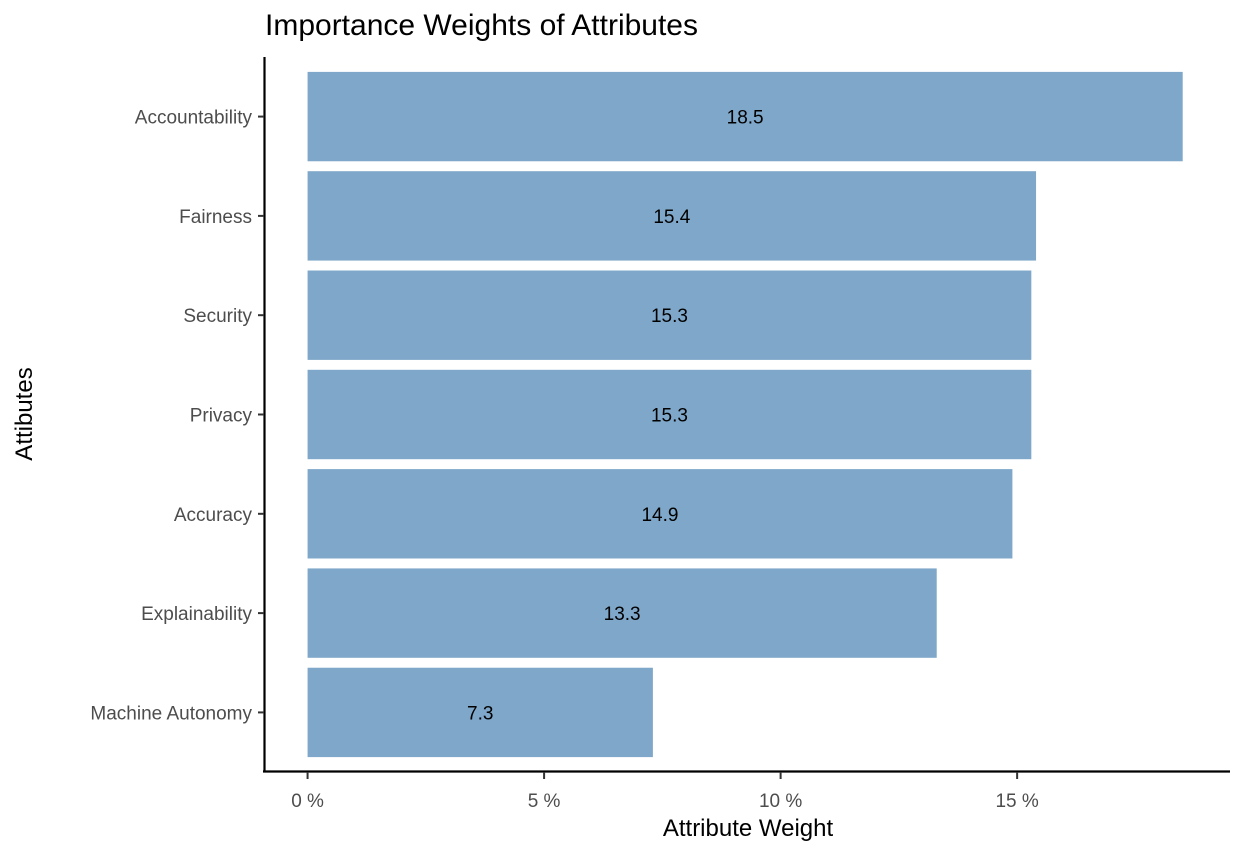  I want to click on data-label: 15.4, so click(671, 217).